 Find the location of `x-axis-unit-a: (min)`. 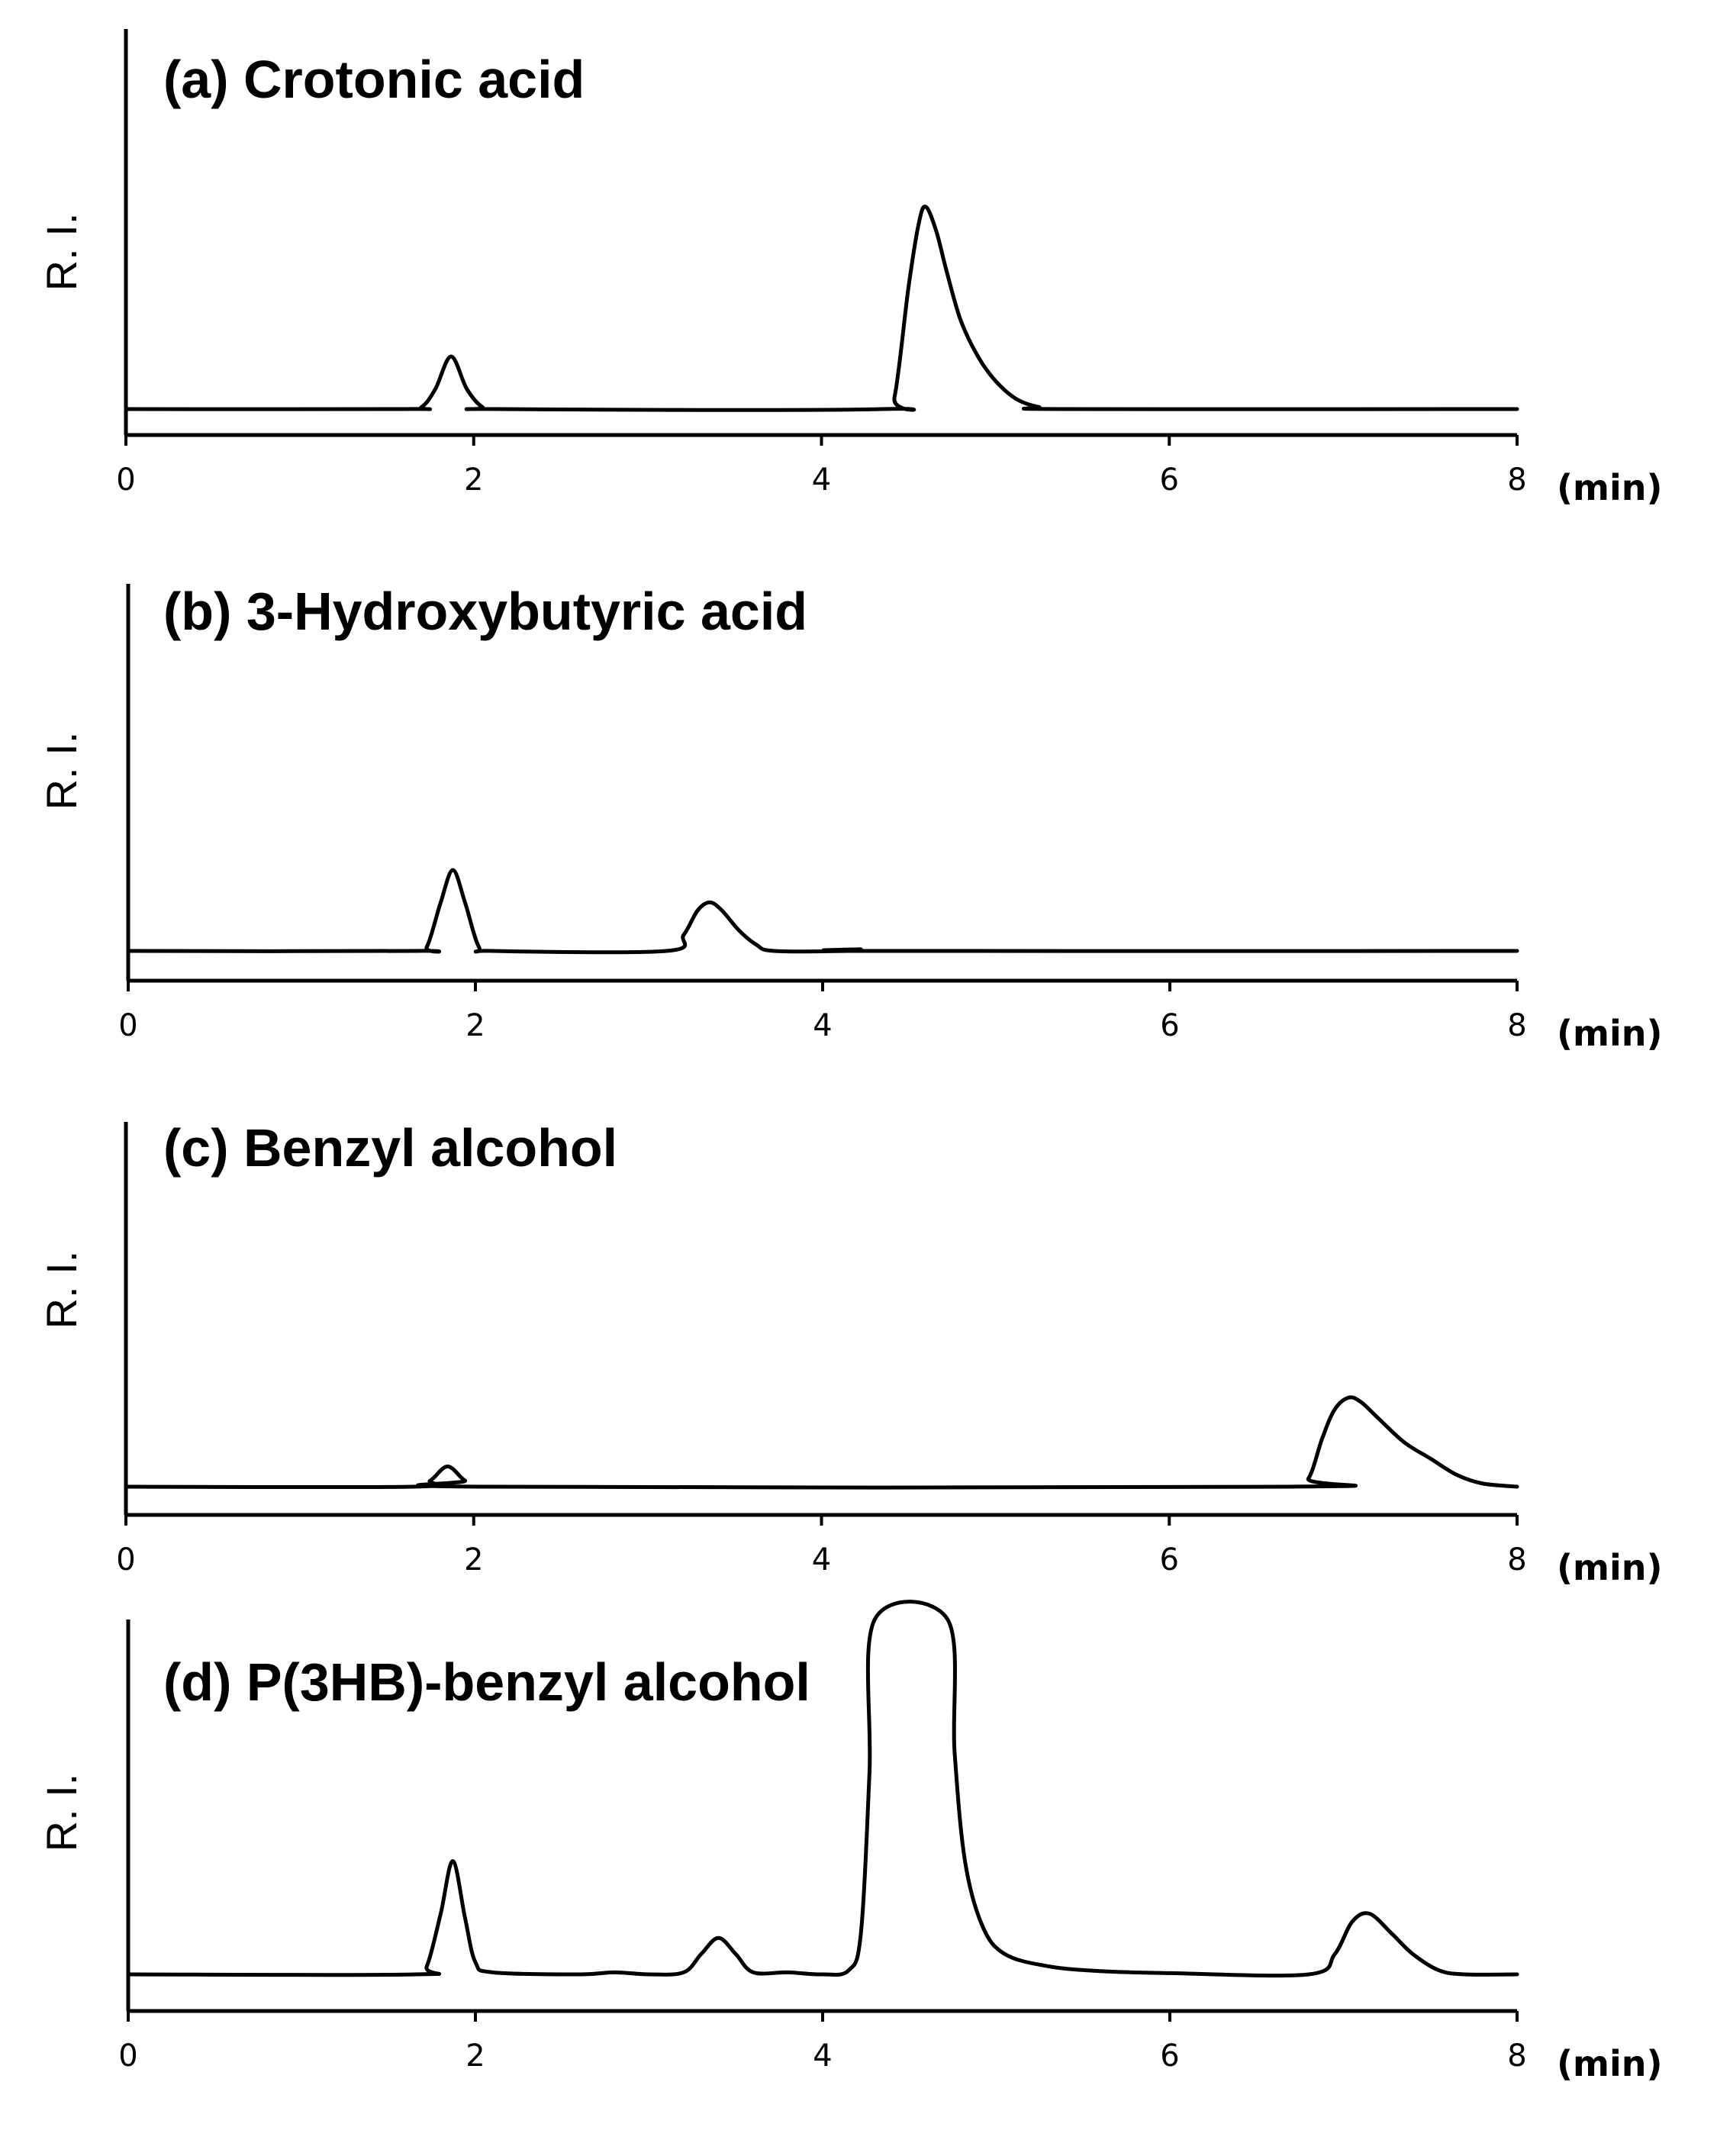

x-axis-unit-a: (min) is located at coordinates (1610, 487).